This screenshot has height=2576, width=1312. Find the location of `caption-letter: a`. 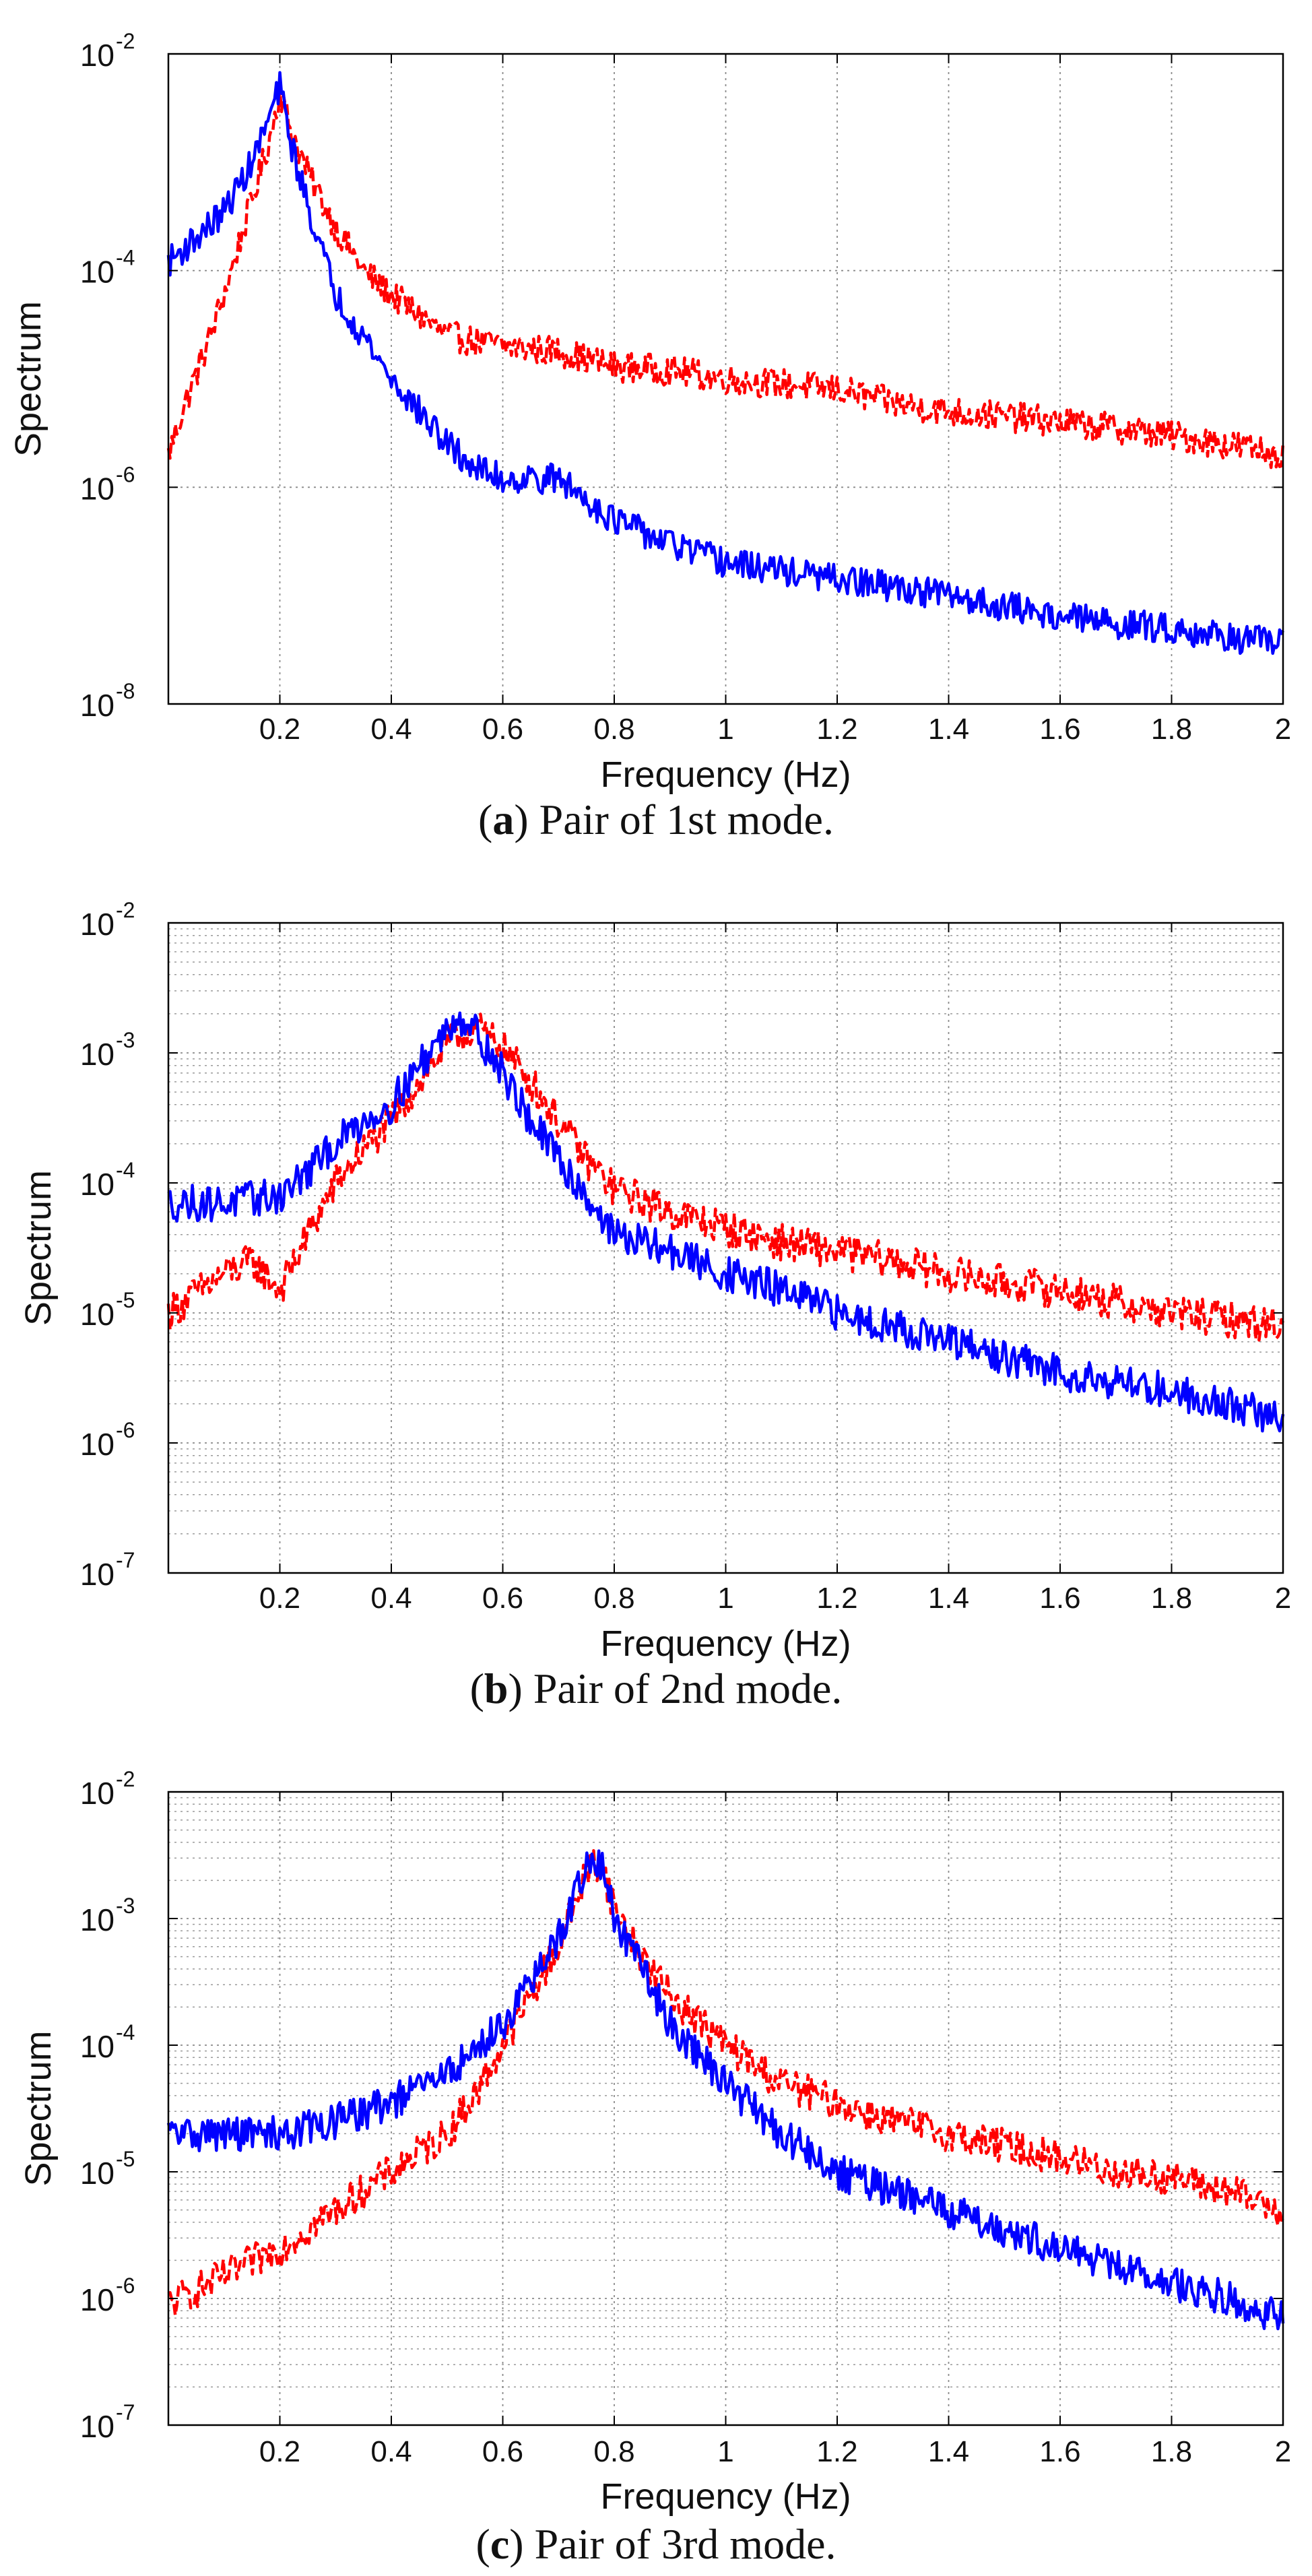

caption-letter: a is located at coordinates (504, 820).